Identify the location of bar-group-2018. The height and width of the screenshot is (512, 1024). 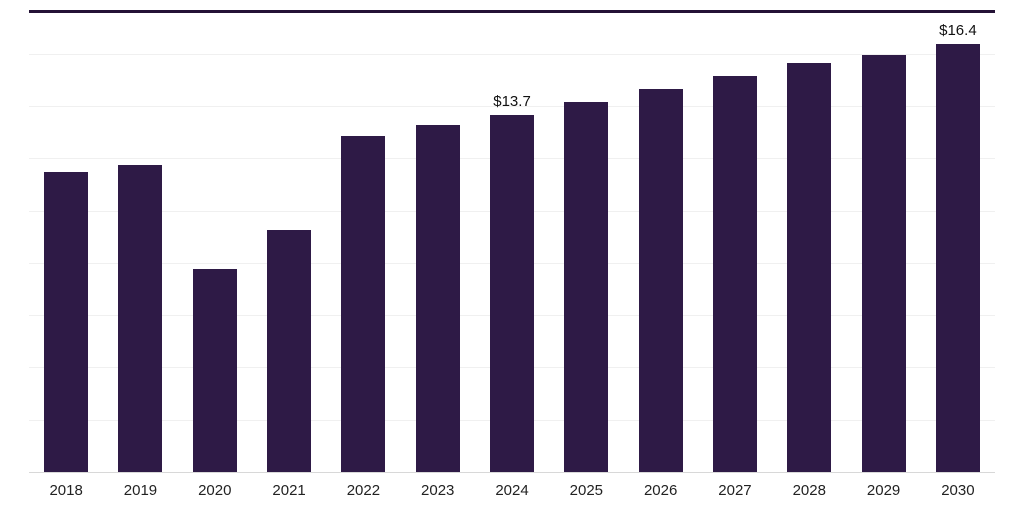
(66, 243).